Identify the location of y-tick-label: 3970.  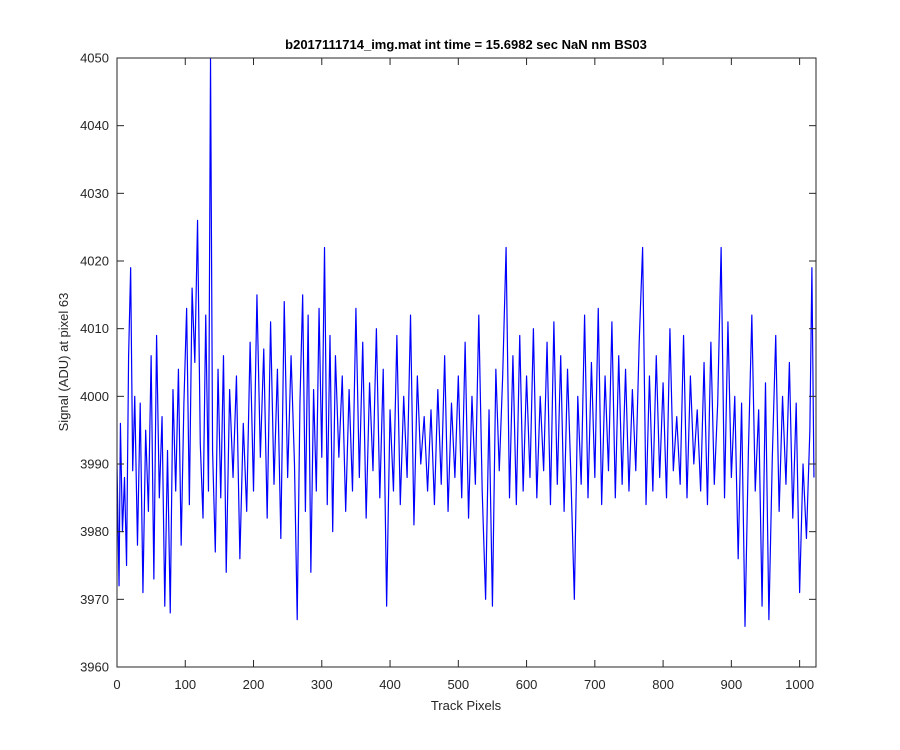
(94, 599).